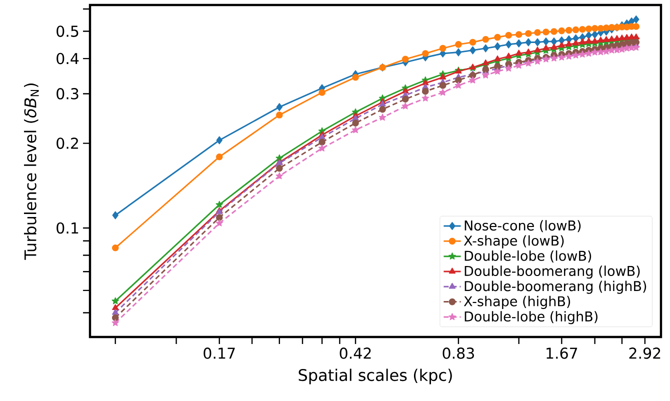  I want to click on legend-label: Double-boomerang (highB), so click(555, 287).